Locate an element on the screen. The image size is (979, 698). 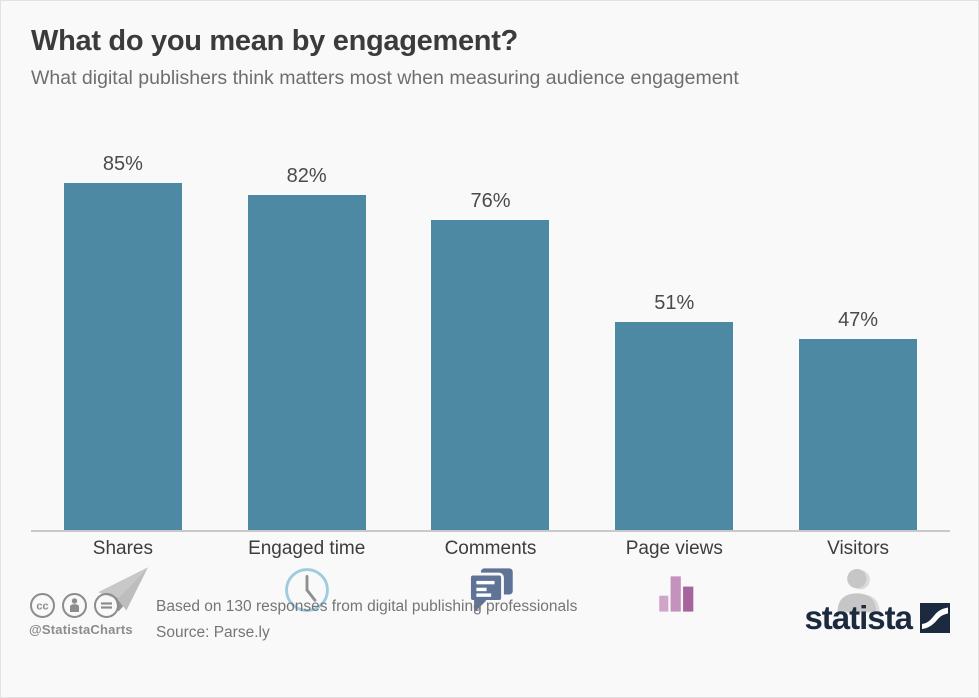
category-label-shares: Shares is located at coordinates (122, 548).